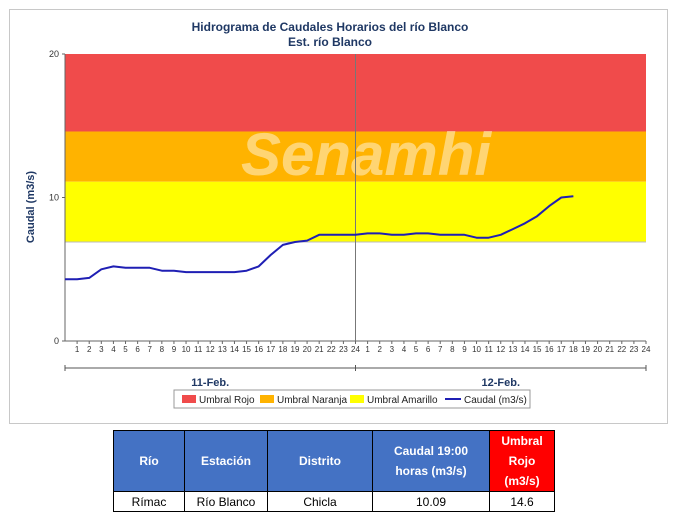 This screenshot has height=512, width=675. I want to click on header-distrito: Distrito, so click(320, 461).